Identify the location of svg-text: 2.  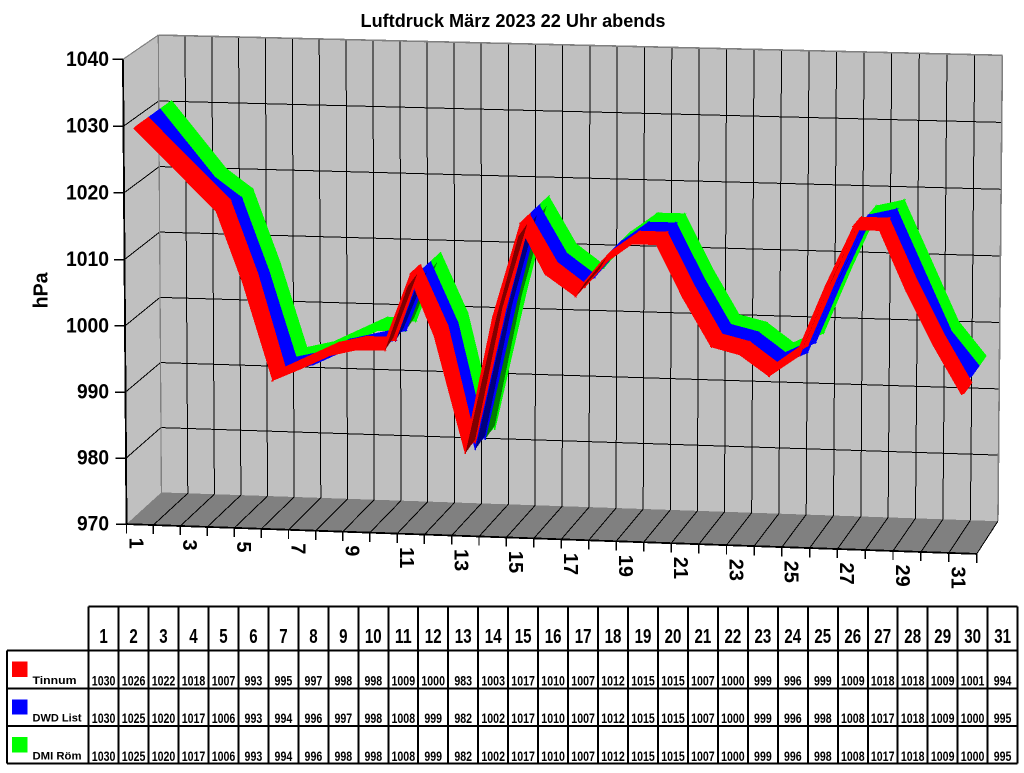
(133, 637).